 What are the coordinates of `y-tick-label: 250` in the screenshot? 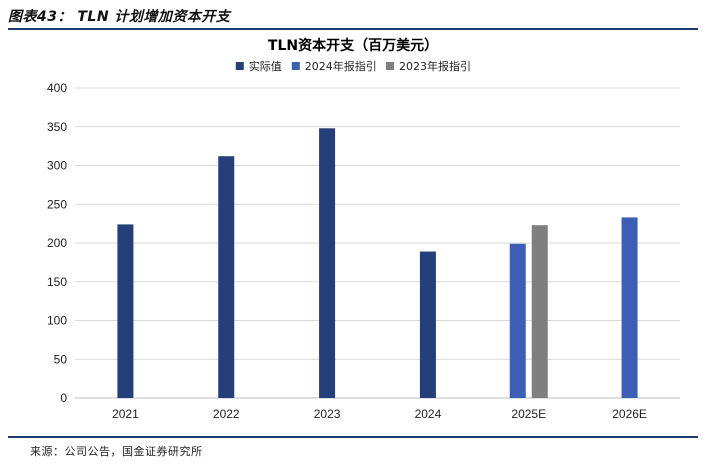 It's located at (57, 204).